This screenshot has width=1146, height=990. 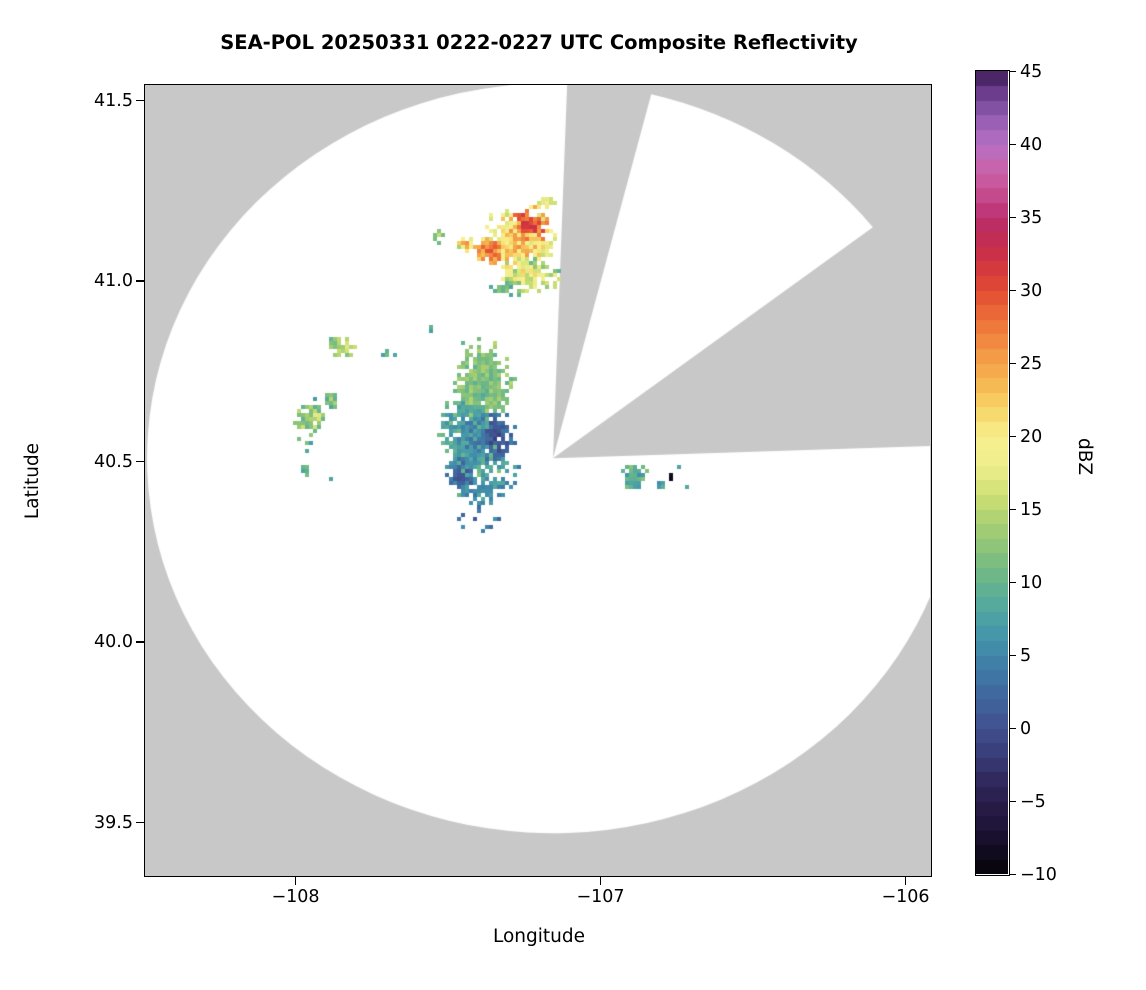 I want to click on x-axis-label: Longitude, so click(x=538, y=936).